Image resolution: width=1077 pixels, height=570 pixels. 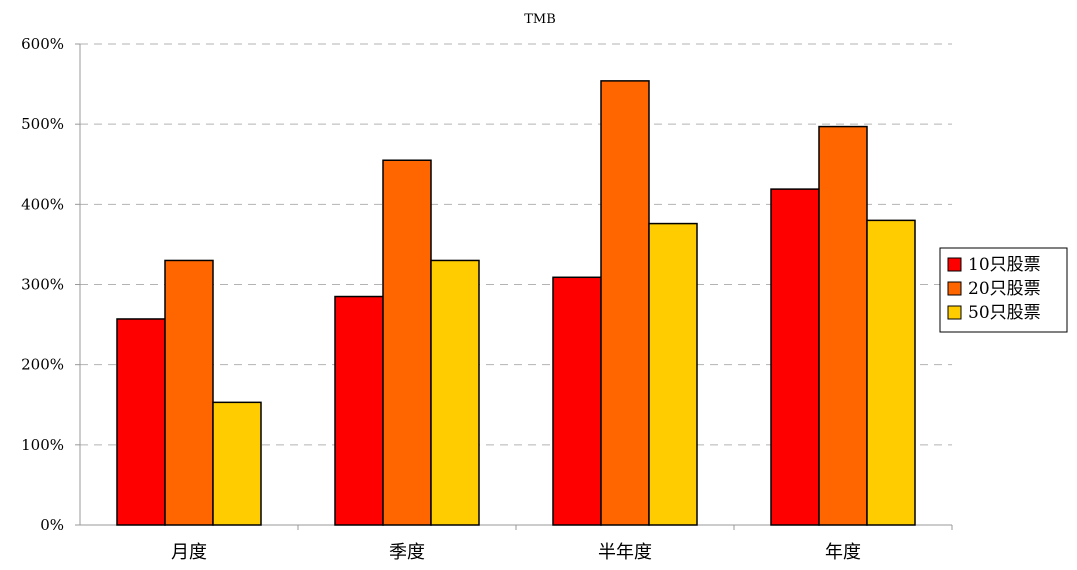 What do you see at coordinates (843, 552) in the screenshot?
I see `x-tick-label: 年度` at bounding box center [843, 552].